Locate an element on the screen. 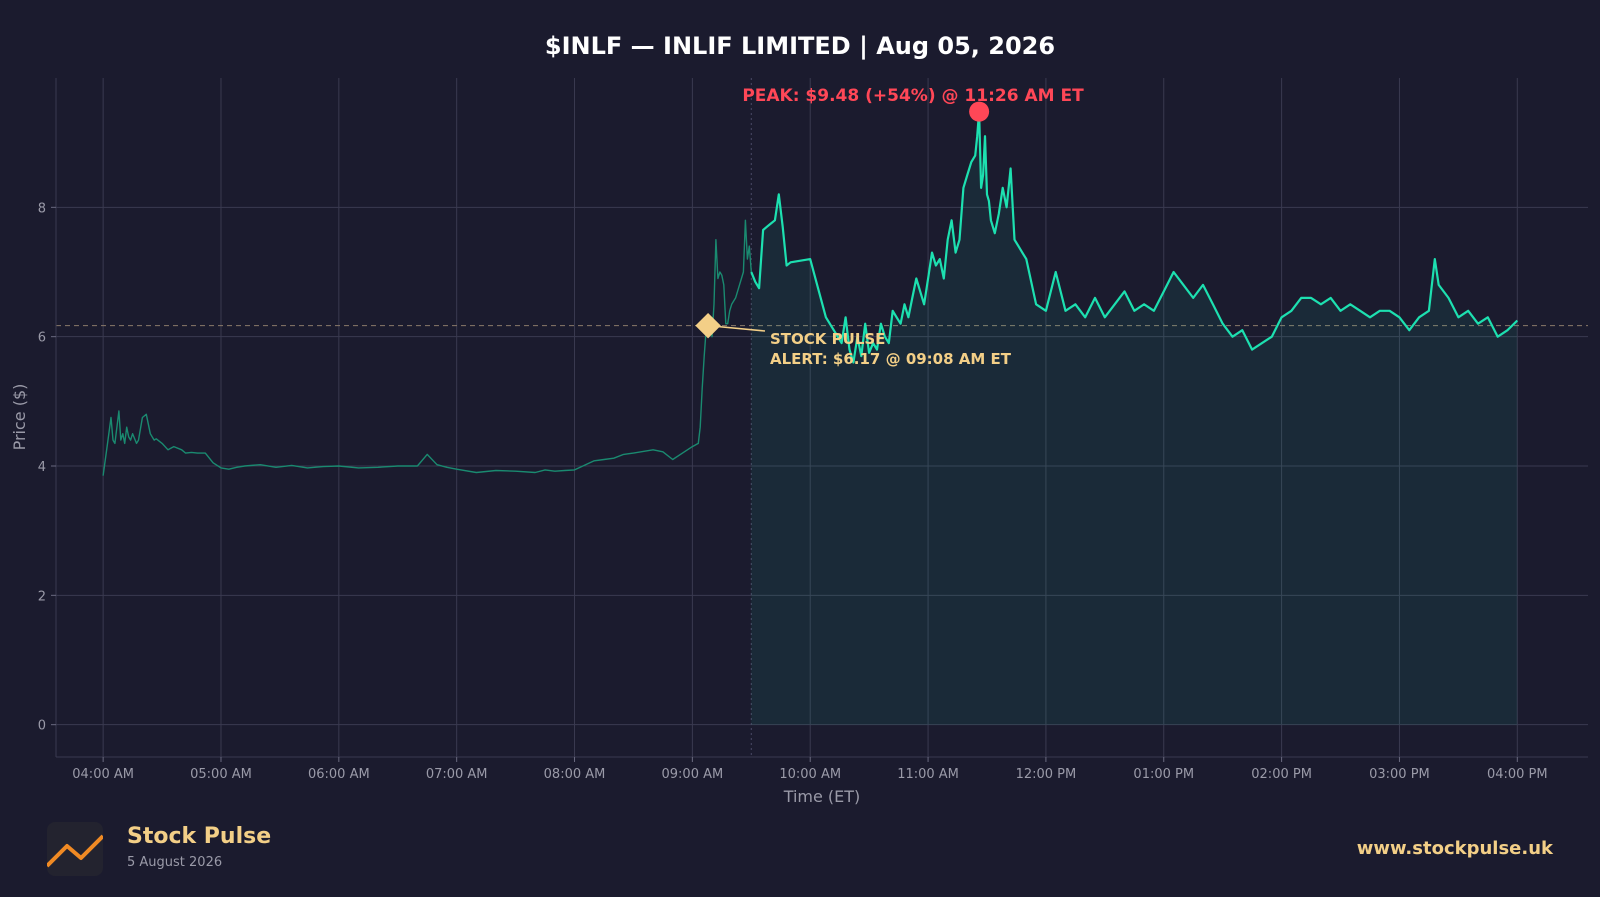  x-tick-label: 08:00 AM is located at coordinates (575, 774).